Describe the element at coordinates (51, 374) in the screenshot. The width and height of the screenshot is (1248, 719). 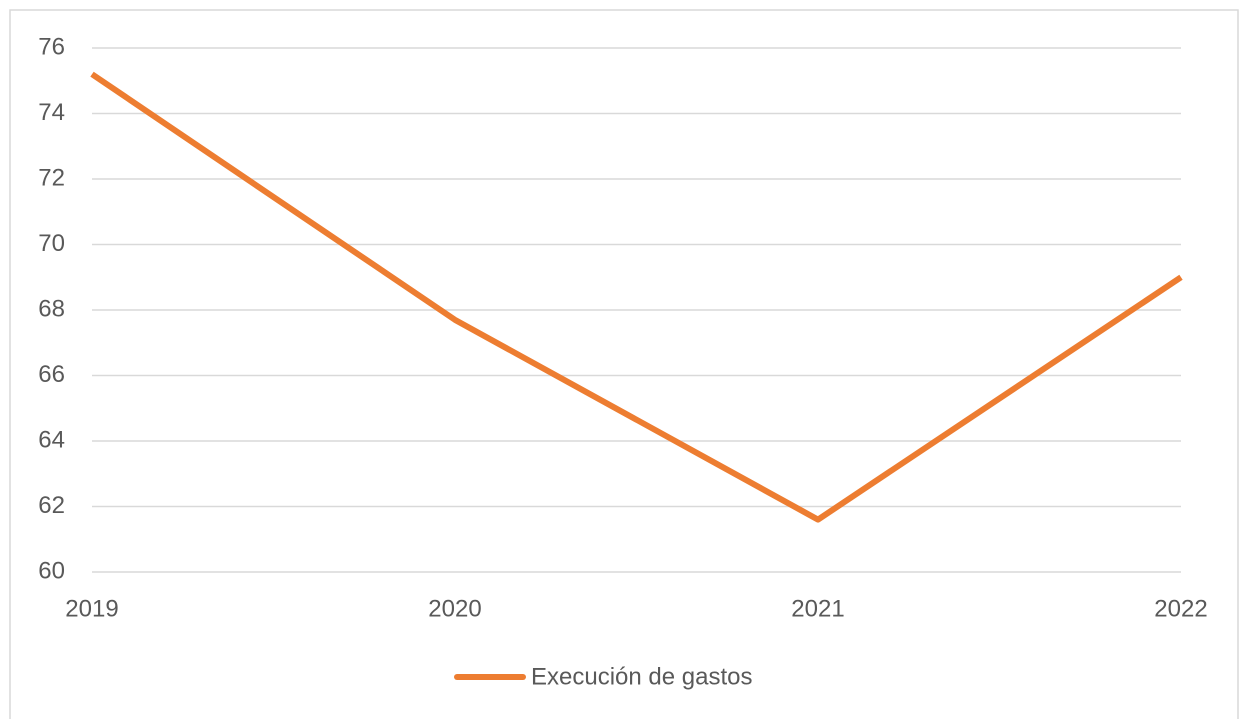
I see `y-tick-label: 66` at that location.